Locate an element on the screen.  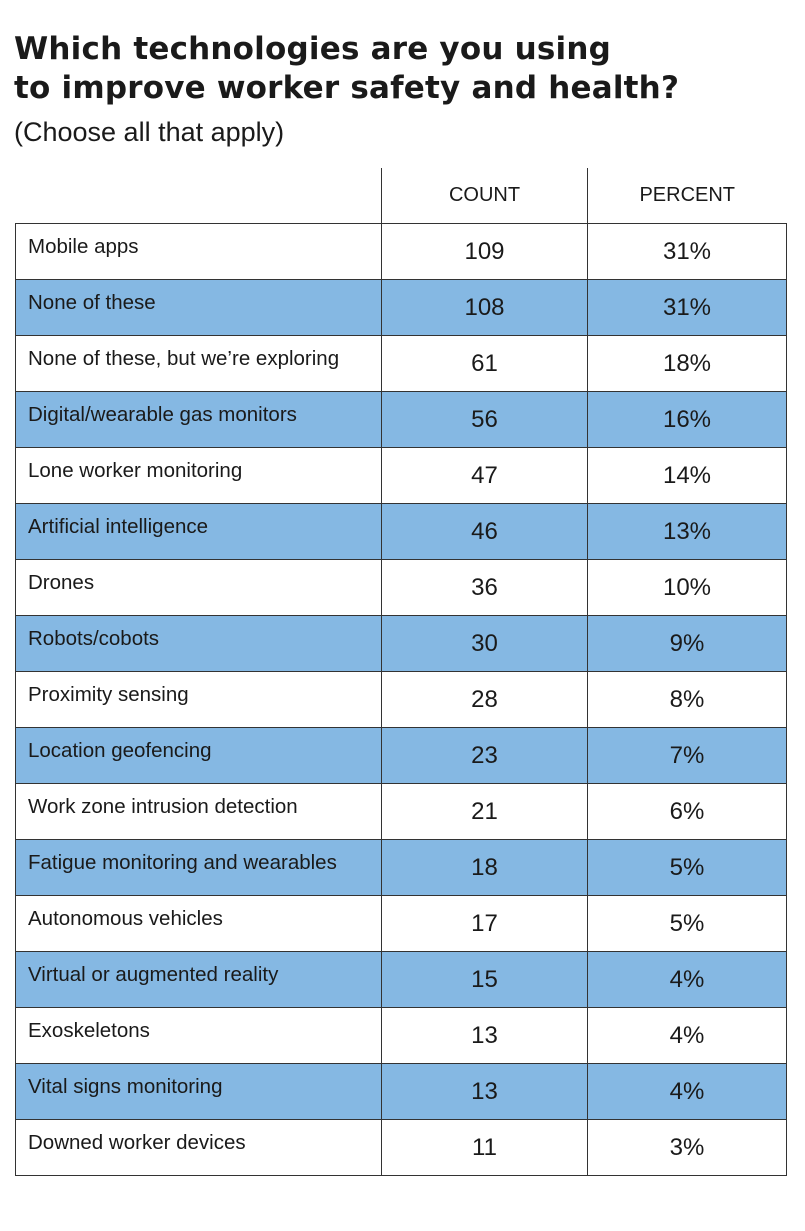
row-percent: 16% is located at coordinates (687, 419).